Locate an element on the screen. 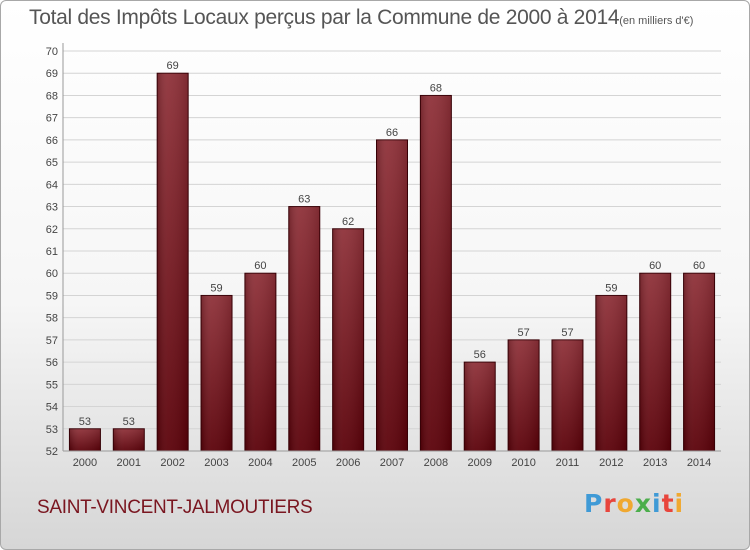 The width and height of the screenshot is (750, 550). x-tick-label: 2000 is located at coordinates (85, 463).